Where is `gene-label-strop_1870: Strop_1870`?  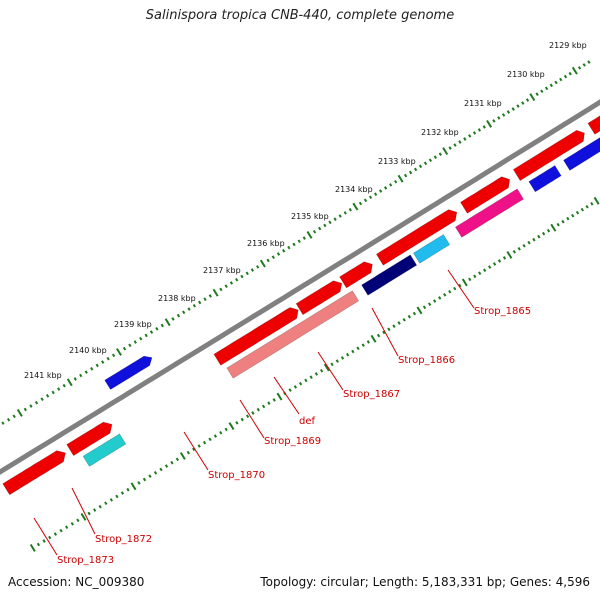 gene-label-strop_1870: Strop_1870 is located at coordinates (236, 475).